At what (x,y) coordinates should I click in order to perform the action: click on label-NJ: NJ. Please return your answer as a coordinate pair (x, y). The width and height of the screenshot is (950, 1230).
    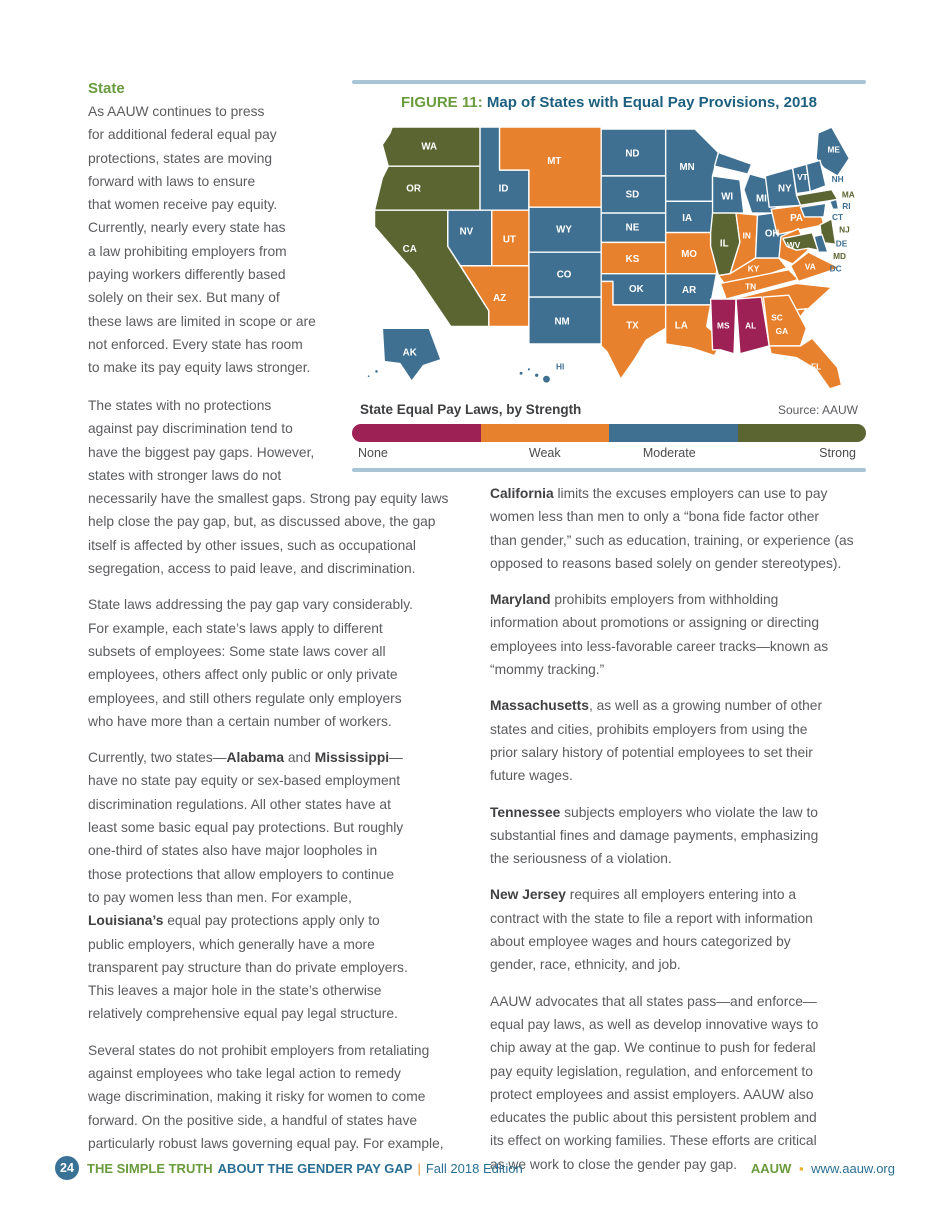
    Looking at the image, I should click on (844, 230).